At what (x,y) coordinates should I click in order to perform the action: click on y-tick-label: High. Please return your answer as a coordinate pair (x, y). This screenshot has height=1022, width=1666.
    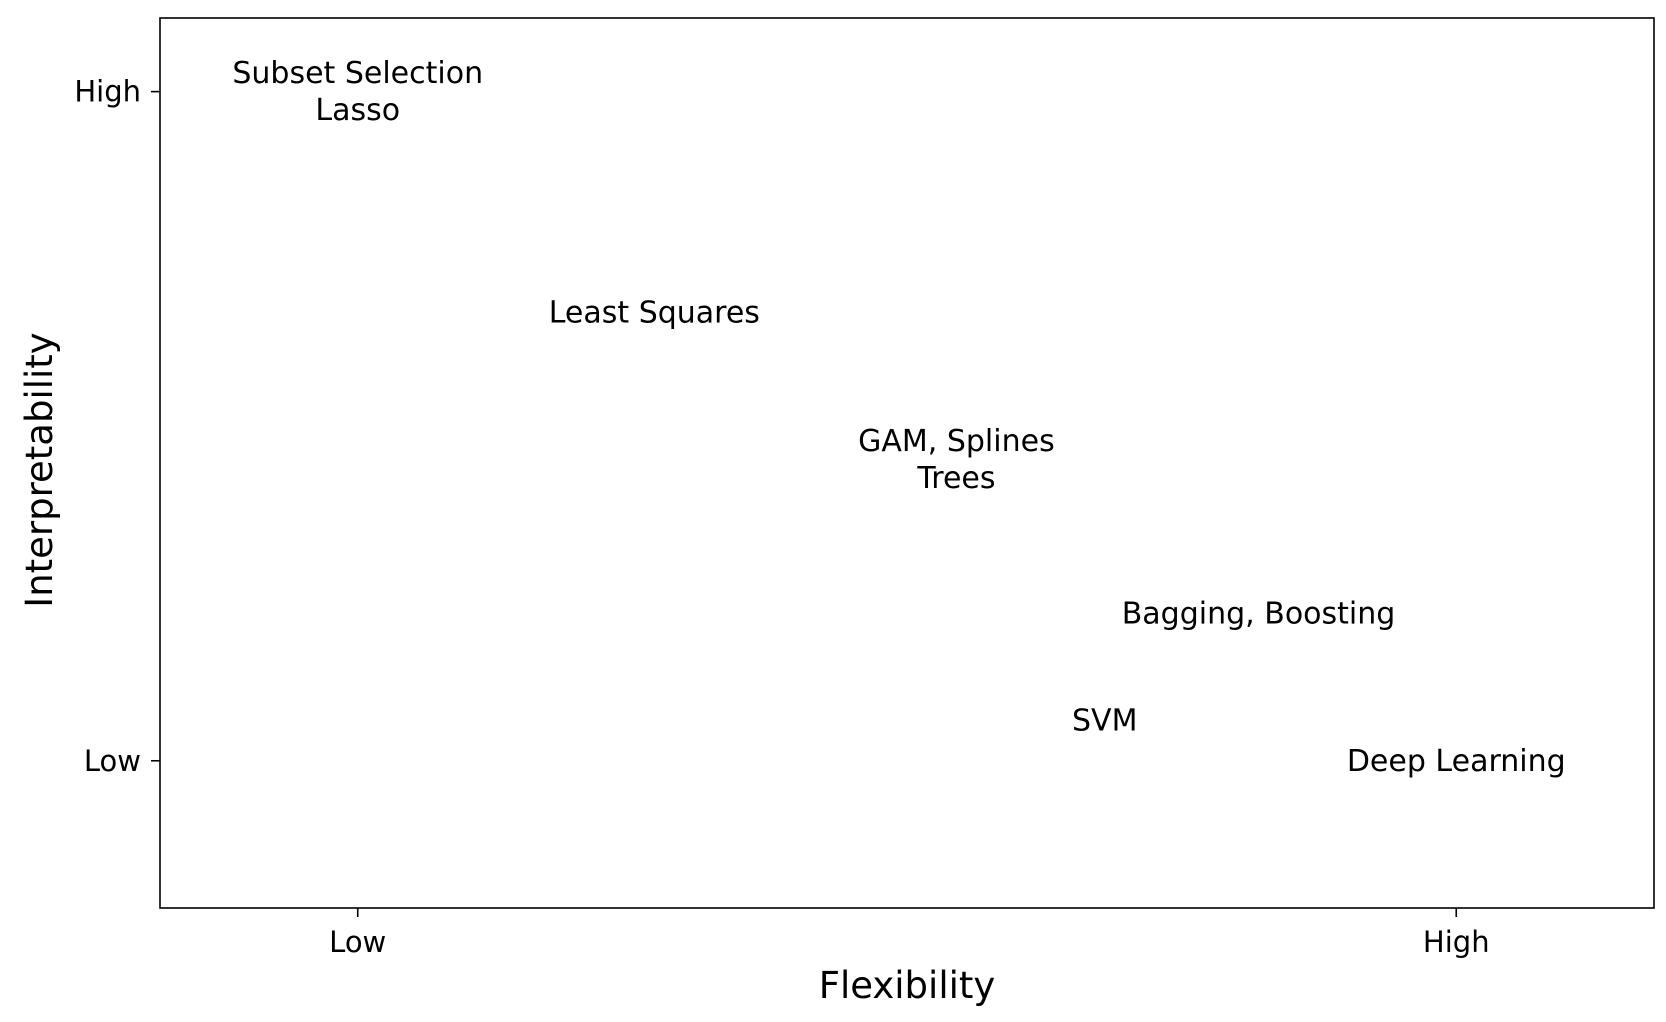
    Looking at the image, I should click on (107, 92).